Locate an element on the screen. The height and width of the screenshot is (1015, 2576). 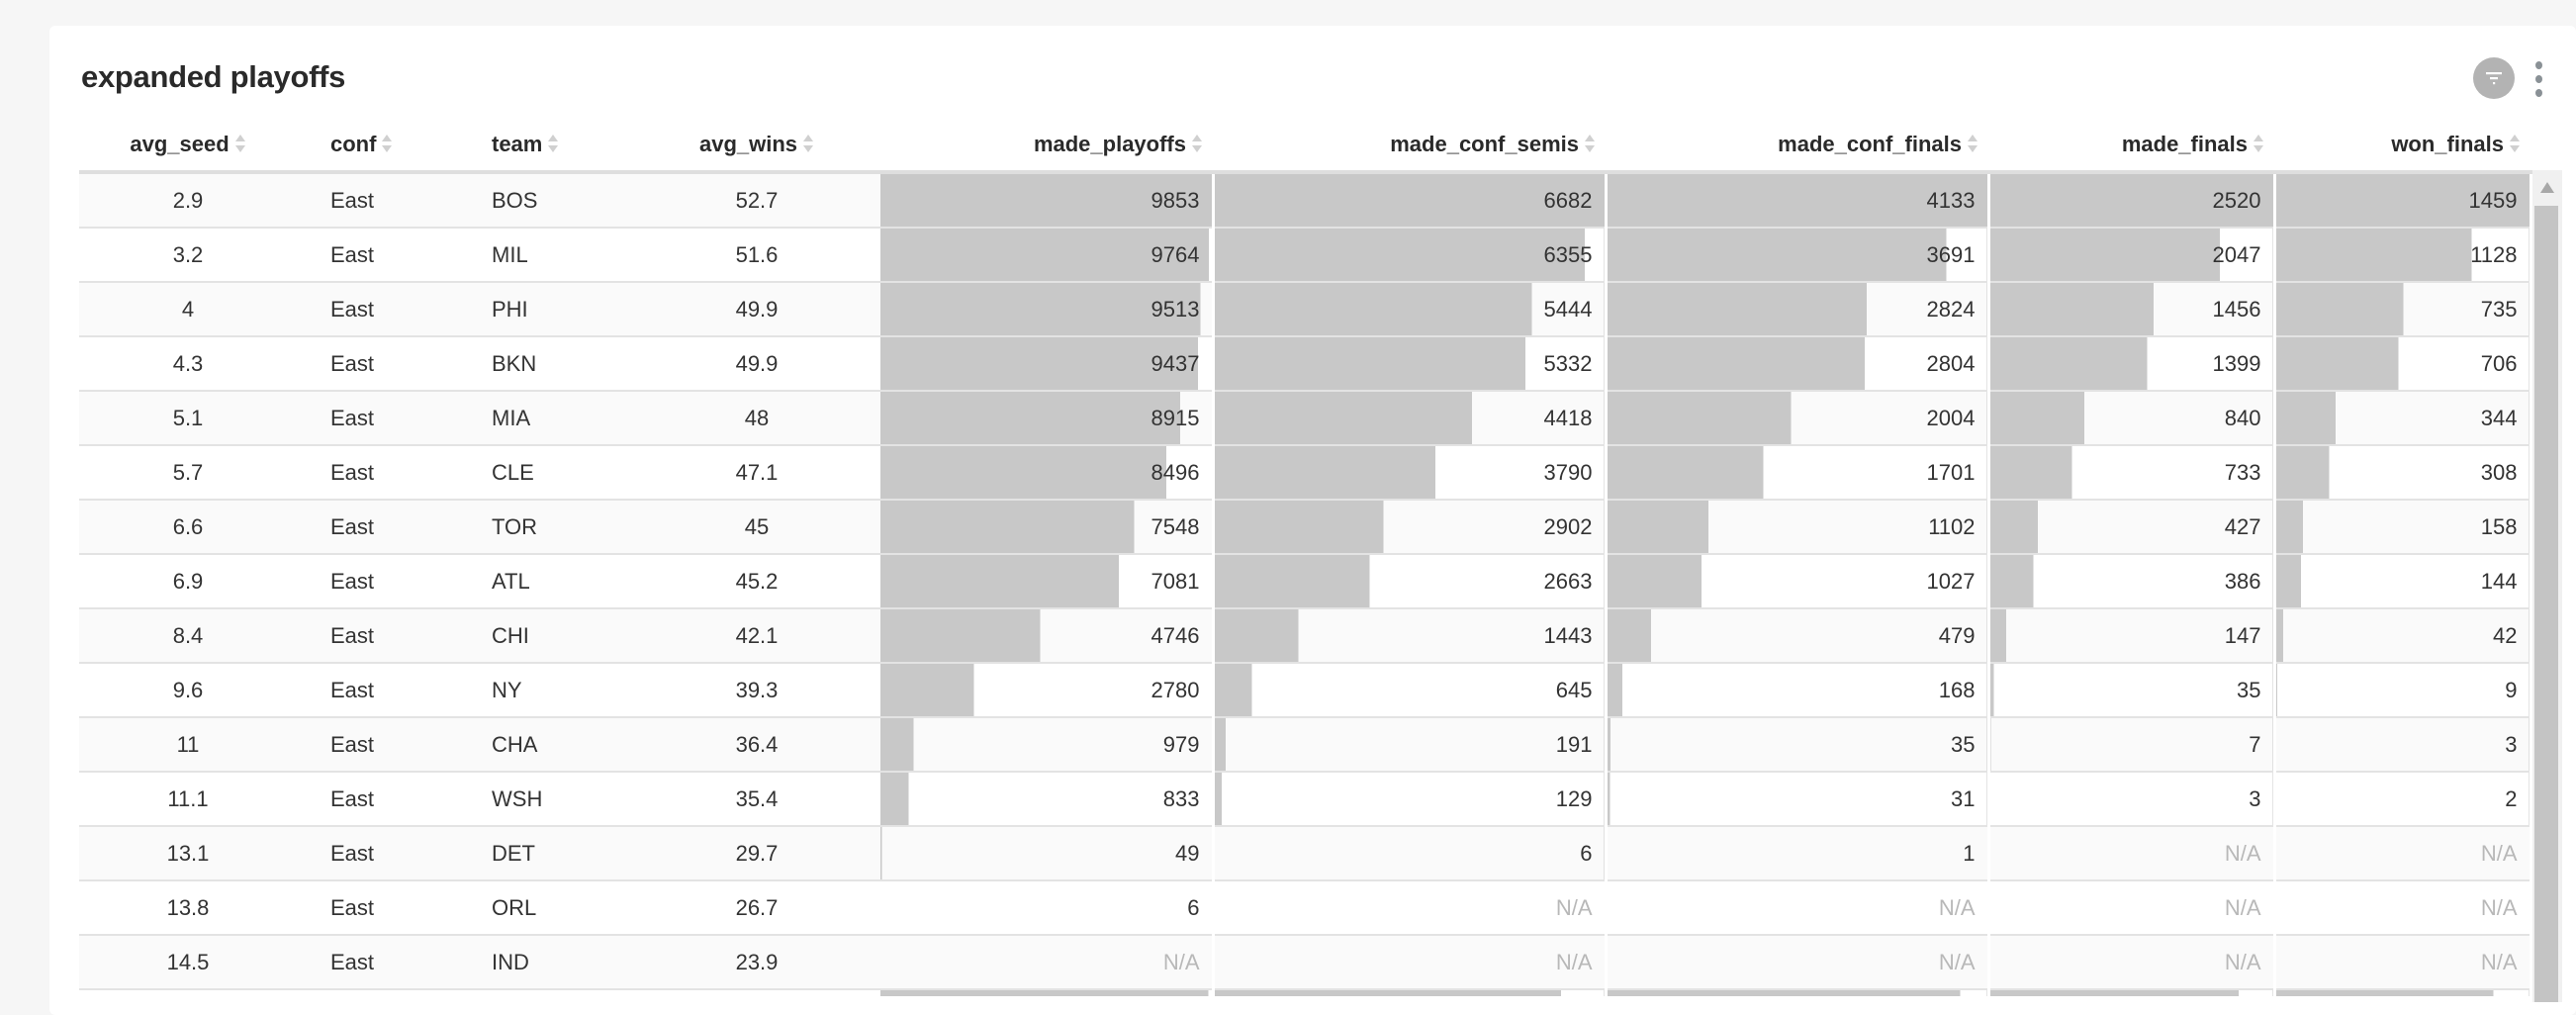
cell-made-playoffs: 9513 is located at coordinates (1047, 309).